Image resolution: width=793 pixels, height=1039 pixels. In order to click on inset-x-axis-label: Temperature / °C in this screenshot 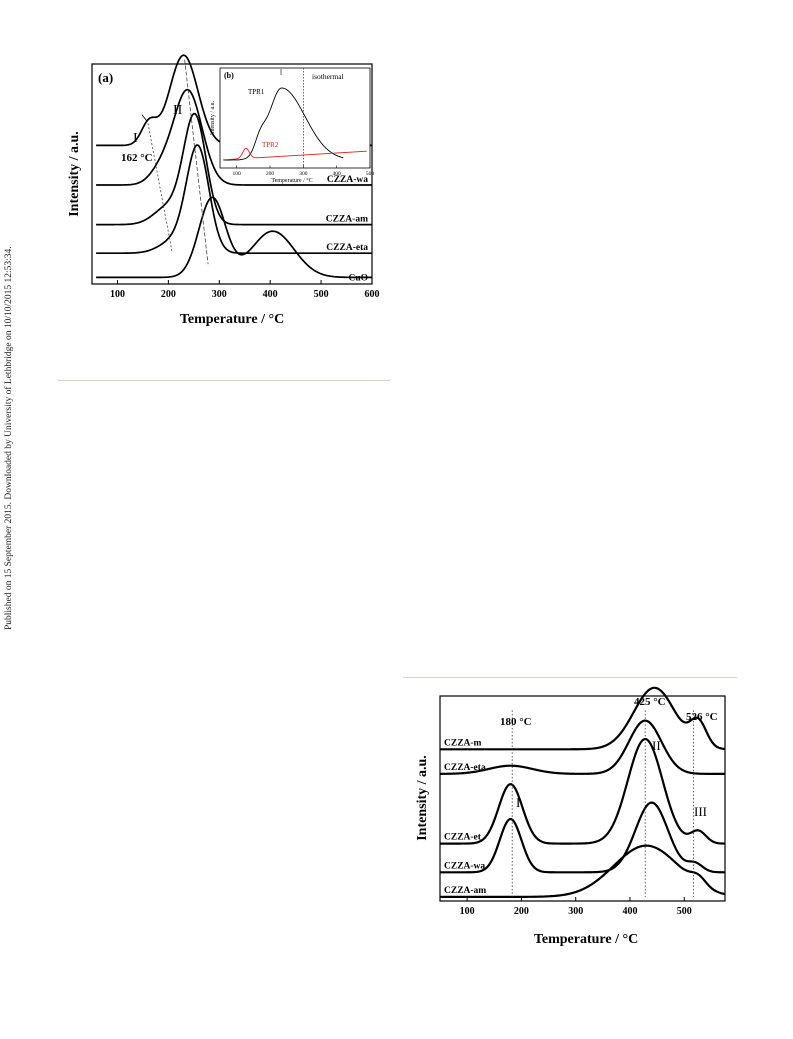, I will do `click(291, 180)`.